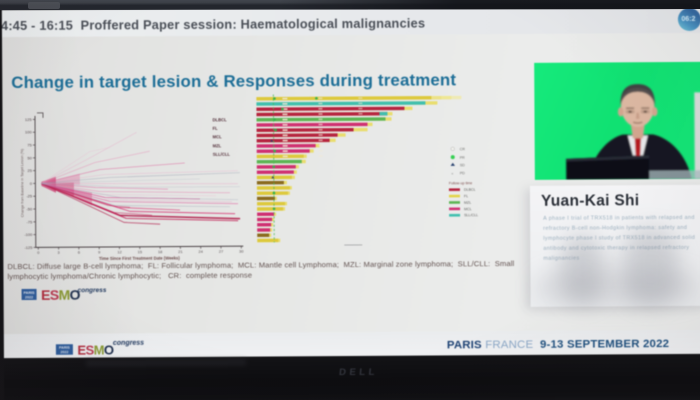 This screenshot has height=400, width=700. Describe the element at coordinates (139, 258) in the screenshot. I see `svg-text:Time Since First Treatment Dat: Time Since First Treatment Date (Weeks)` at that location.